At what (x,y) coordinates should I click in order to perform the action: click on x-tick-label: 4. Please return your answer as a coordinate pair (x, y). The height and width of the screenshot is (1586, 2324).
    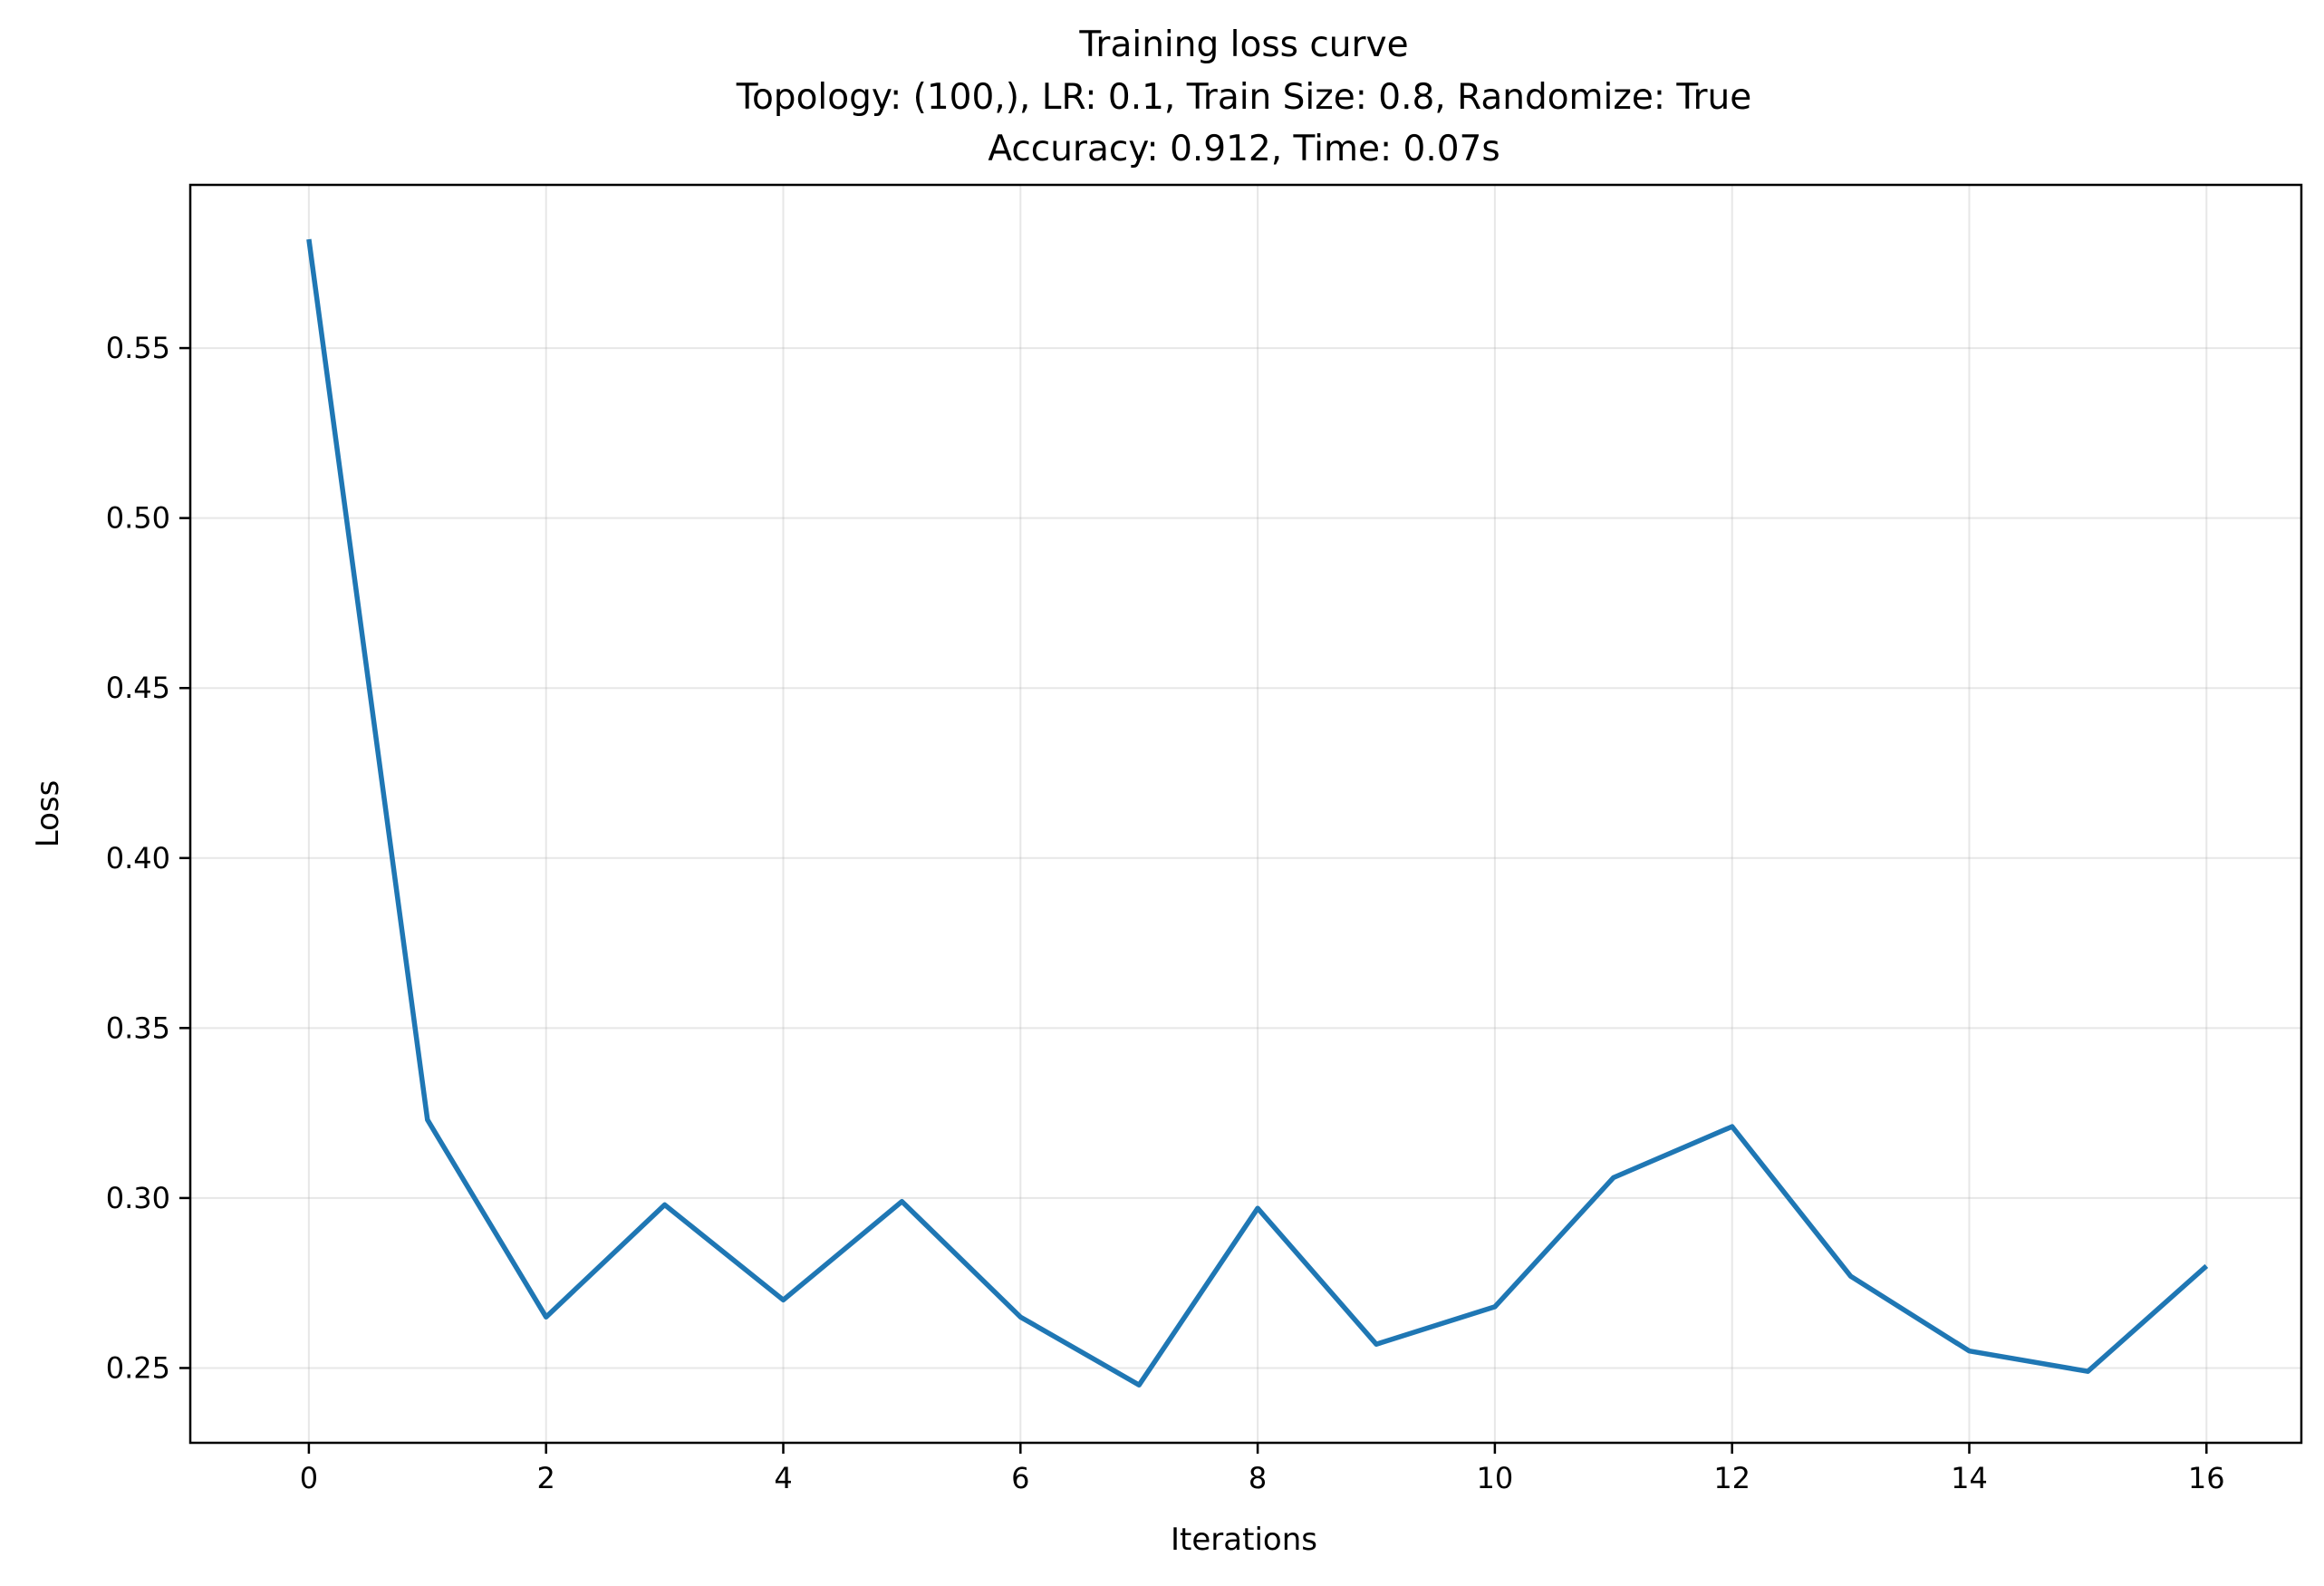
    Looking at the image, I should click on (783, 1478).